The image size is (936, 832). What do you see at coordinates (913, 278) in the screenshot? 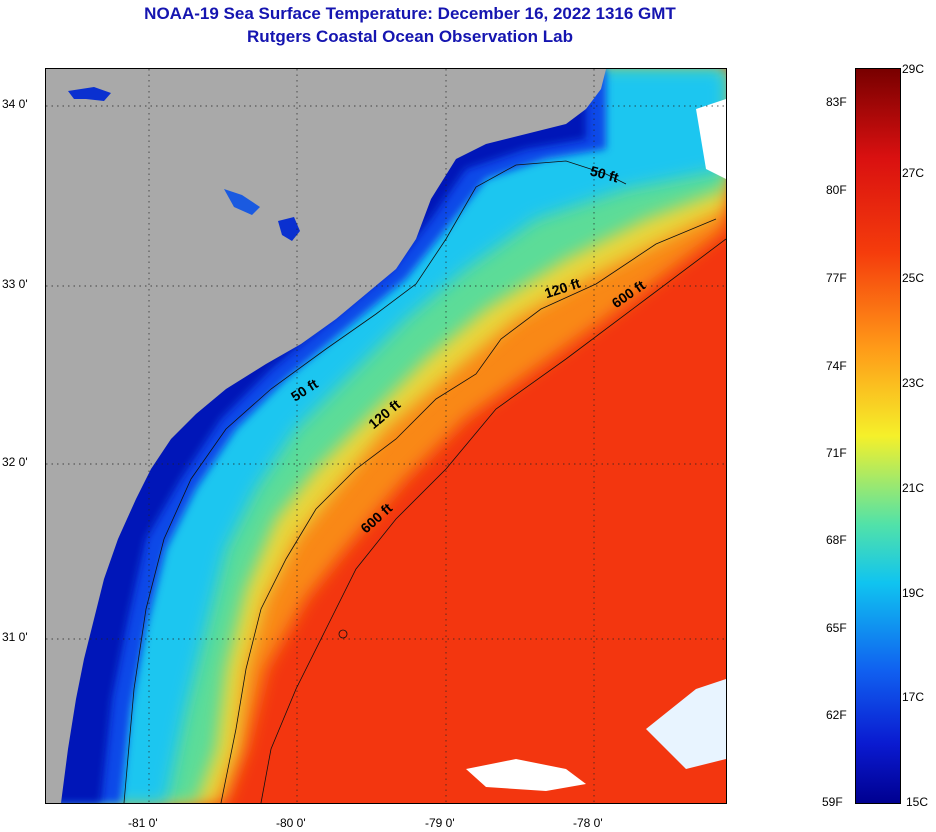
I see `cbar-c-25: 25C` at bounding box center [913, 278].